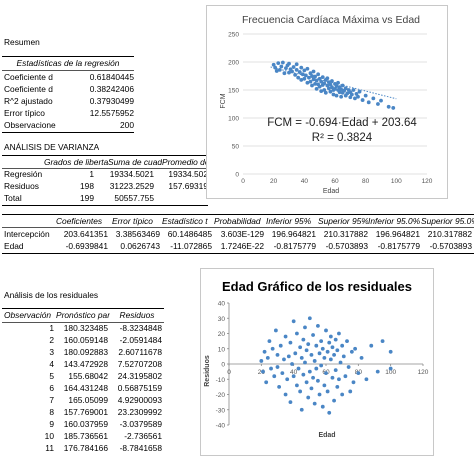 The image size is (474, 460). Describe the element at coordinates (79, 221) in the screenshot. I see `coef-header: Coeficientes` at that location.